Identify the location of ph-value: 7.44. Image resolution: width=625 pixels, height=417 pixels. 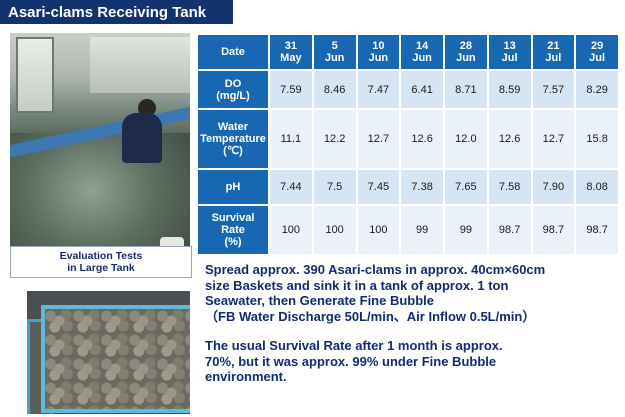
(291, 187).